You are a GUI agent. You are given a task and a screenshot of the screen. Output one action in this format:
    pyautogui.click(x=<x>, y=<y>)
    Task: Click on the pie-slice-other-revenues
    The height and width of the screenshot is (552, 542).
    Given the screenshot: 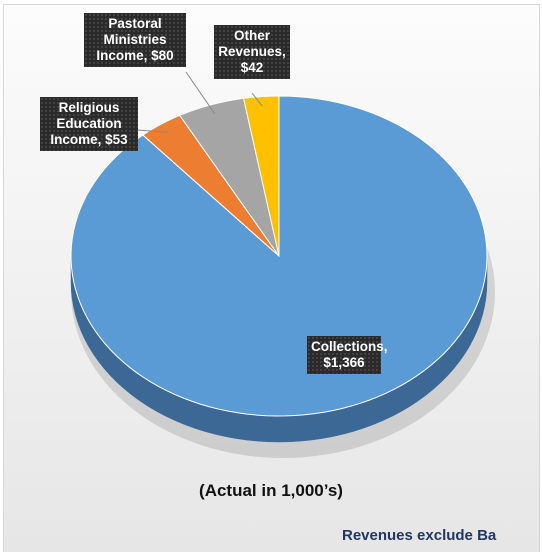 What is the action you would take?
    pyautogui.click(x=261, y=176)
    